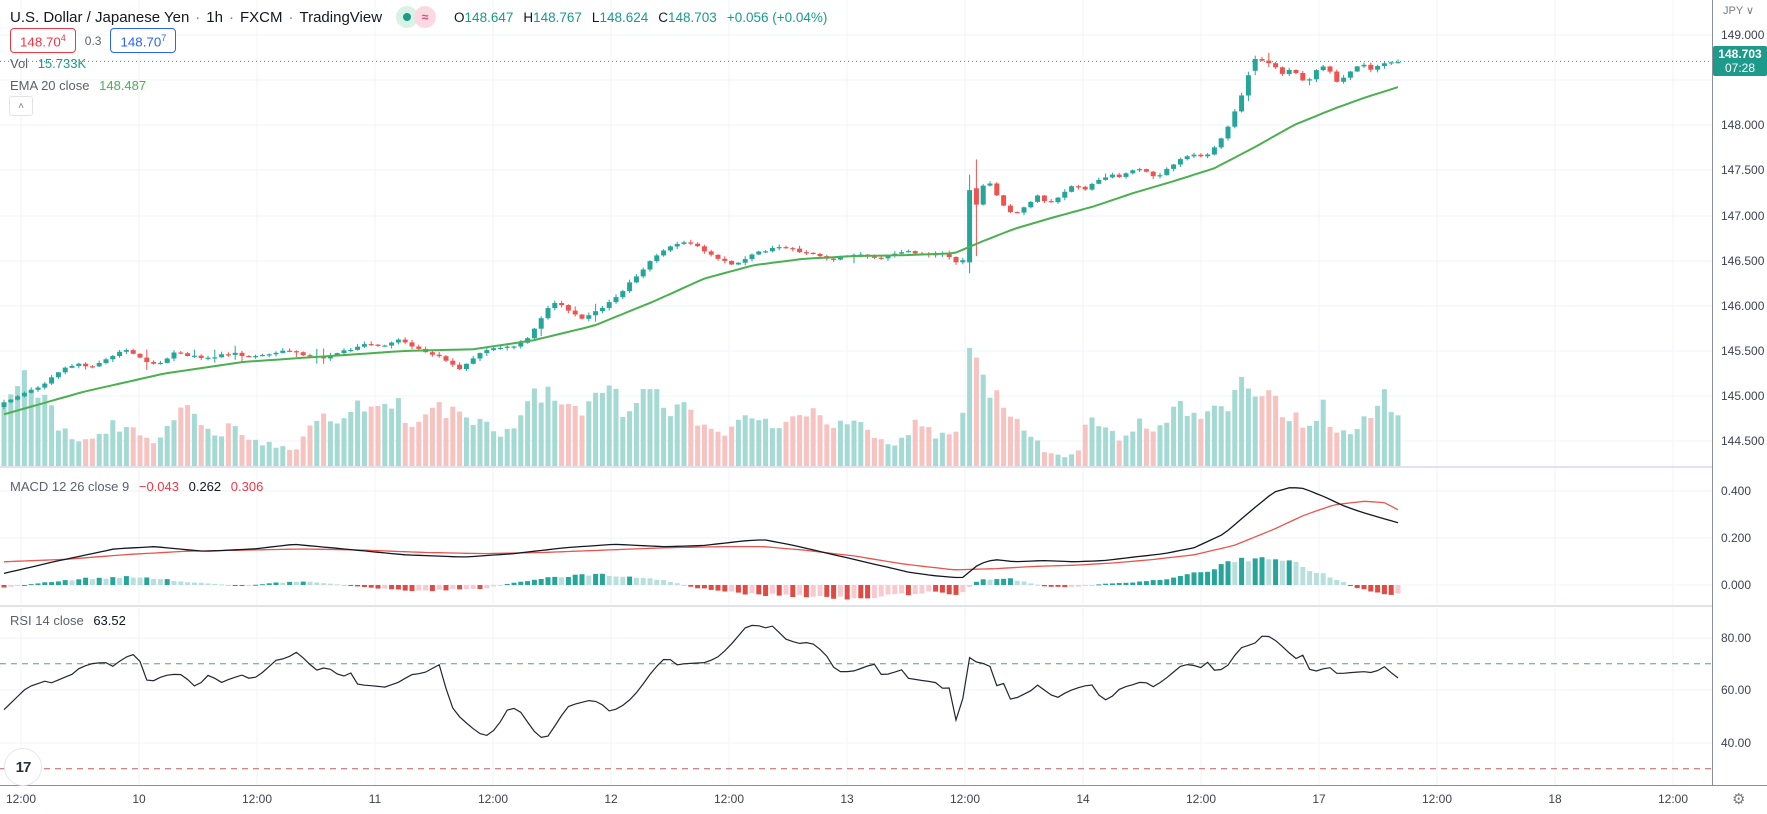 The image size is (1767, 814). What do you see at coordinates (19, 63) in the screenshot?
I see `volume-label: Vol` at bounding box center [19, 63].